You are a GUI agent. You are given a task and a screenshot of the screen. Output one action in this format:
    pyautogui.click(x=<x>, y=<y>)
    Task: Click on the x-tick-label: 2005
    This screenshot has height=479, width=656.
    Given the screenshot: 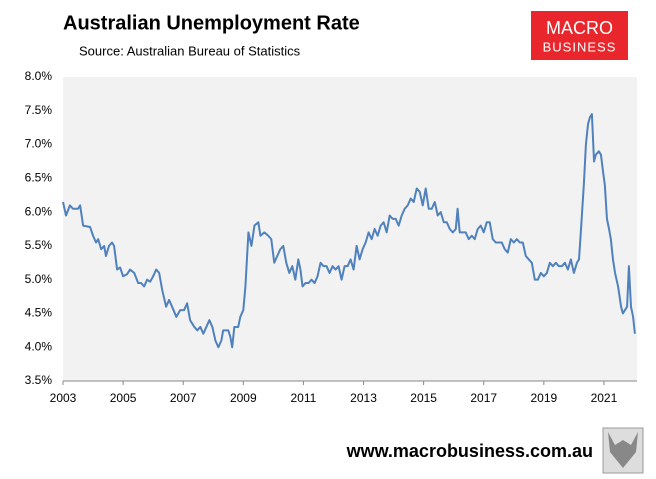 What is the action you would take?
    pyautogui.click(x=123, y=398)
    